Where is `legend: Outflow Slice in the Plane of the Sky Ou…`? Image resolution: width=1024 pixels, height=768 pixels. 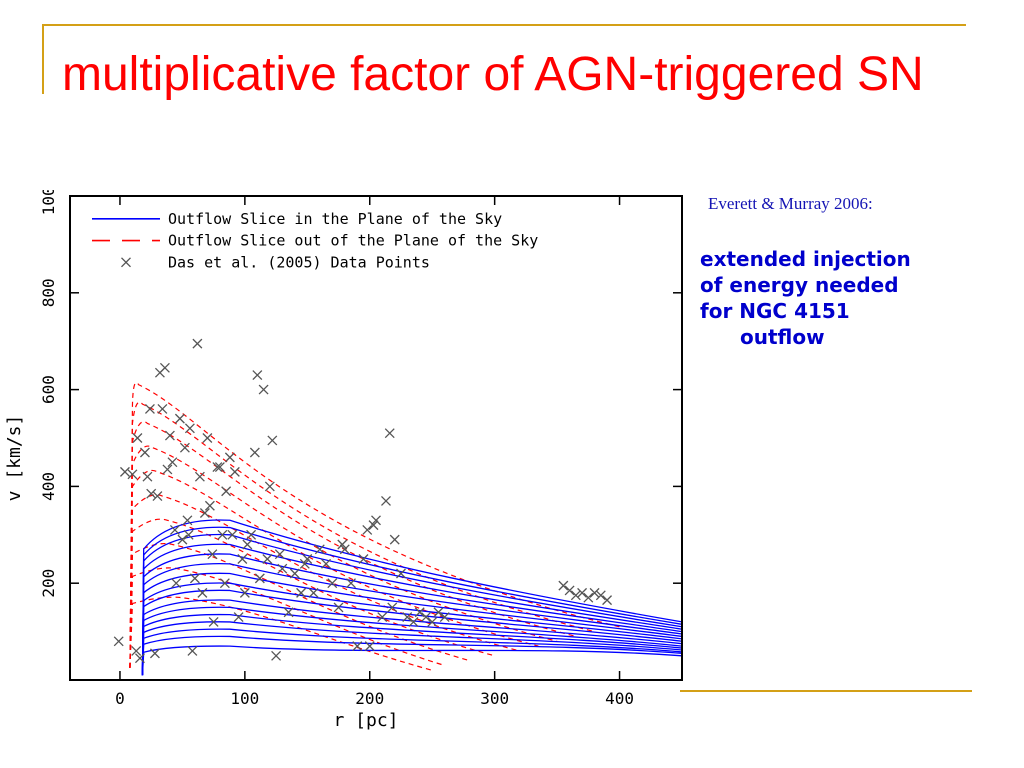 legend: Outflow Slice in the Plane of the Sky Ou… is located at coordinates (315, 240).